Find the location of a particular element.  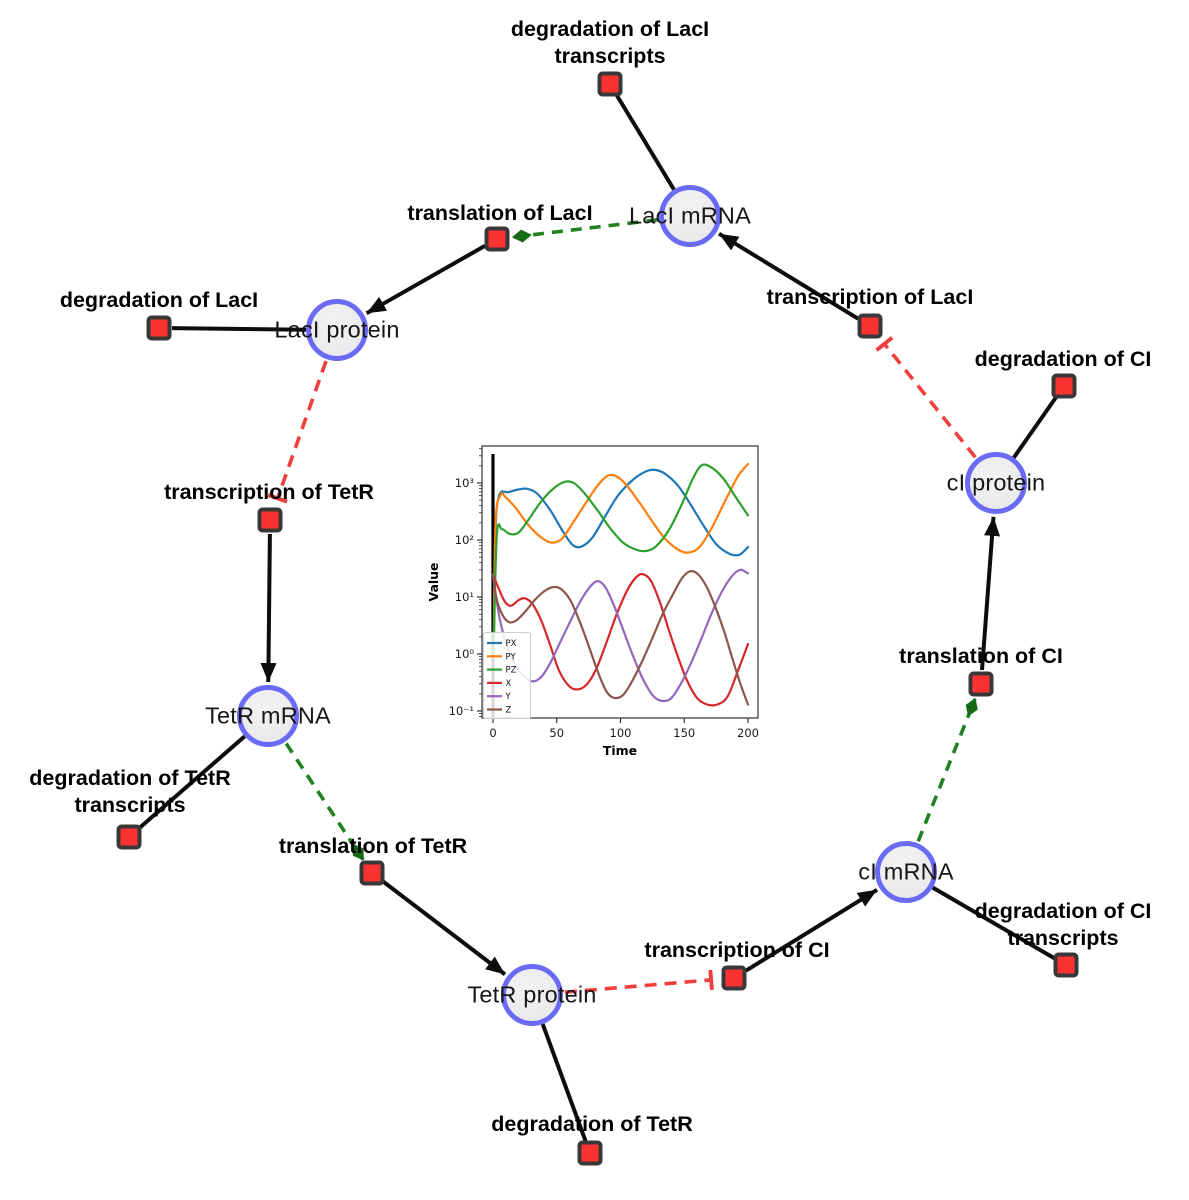

species-label-laci-protein: LacI protein is located at coordinates (337, 329).